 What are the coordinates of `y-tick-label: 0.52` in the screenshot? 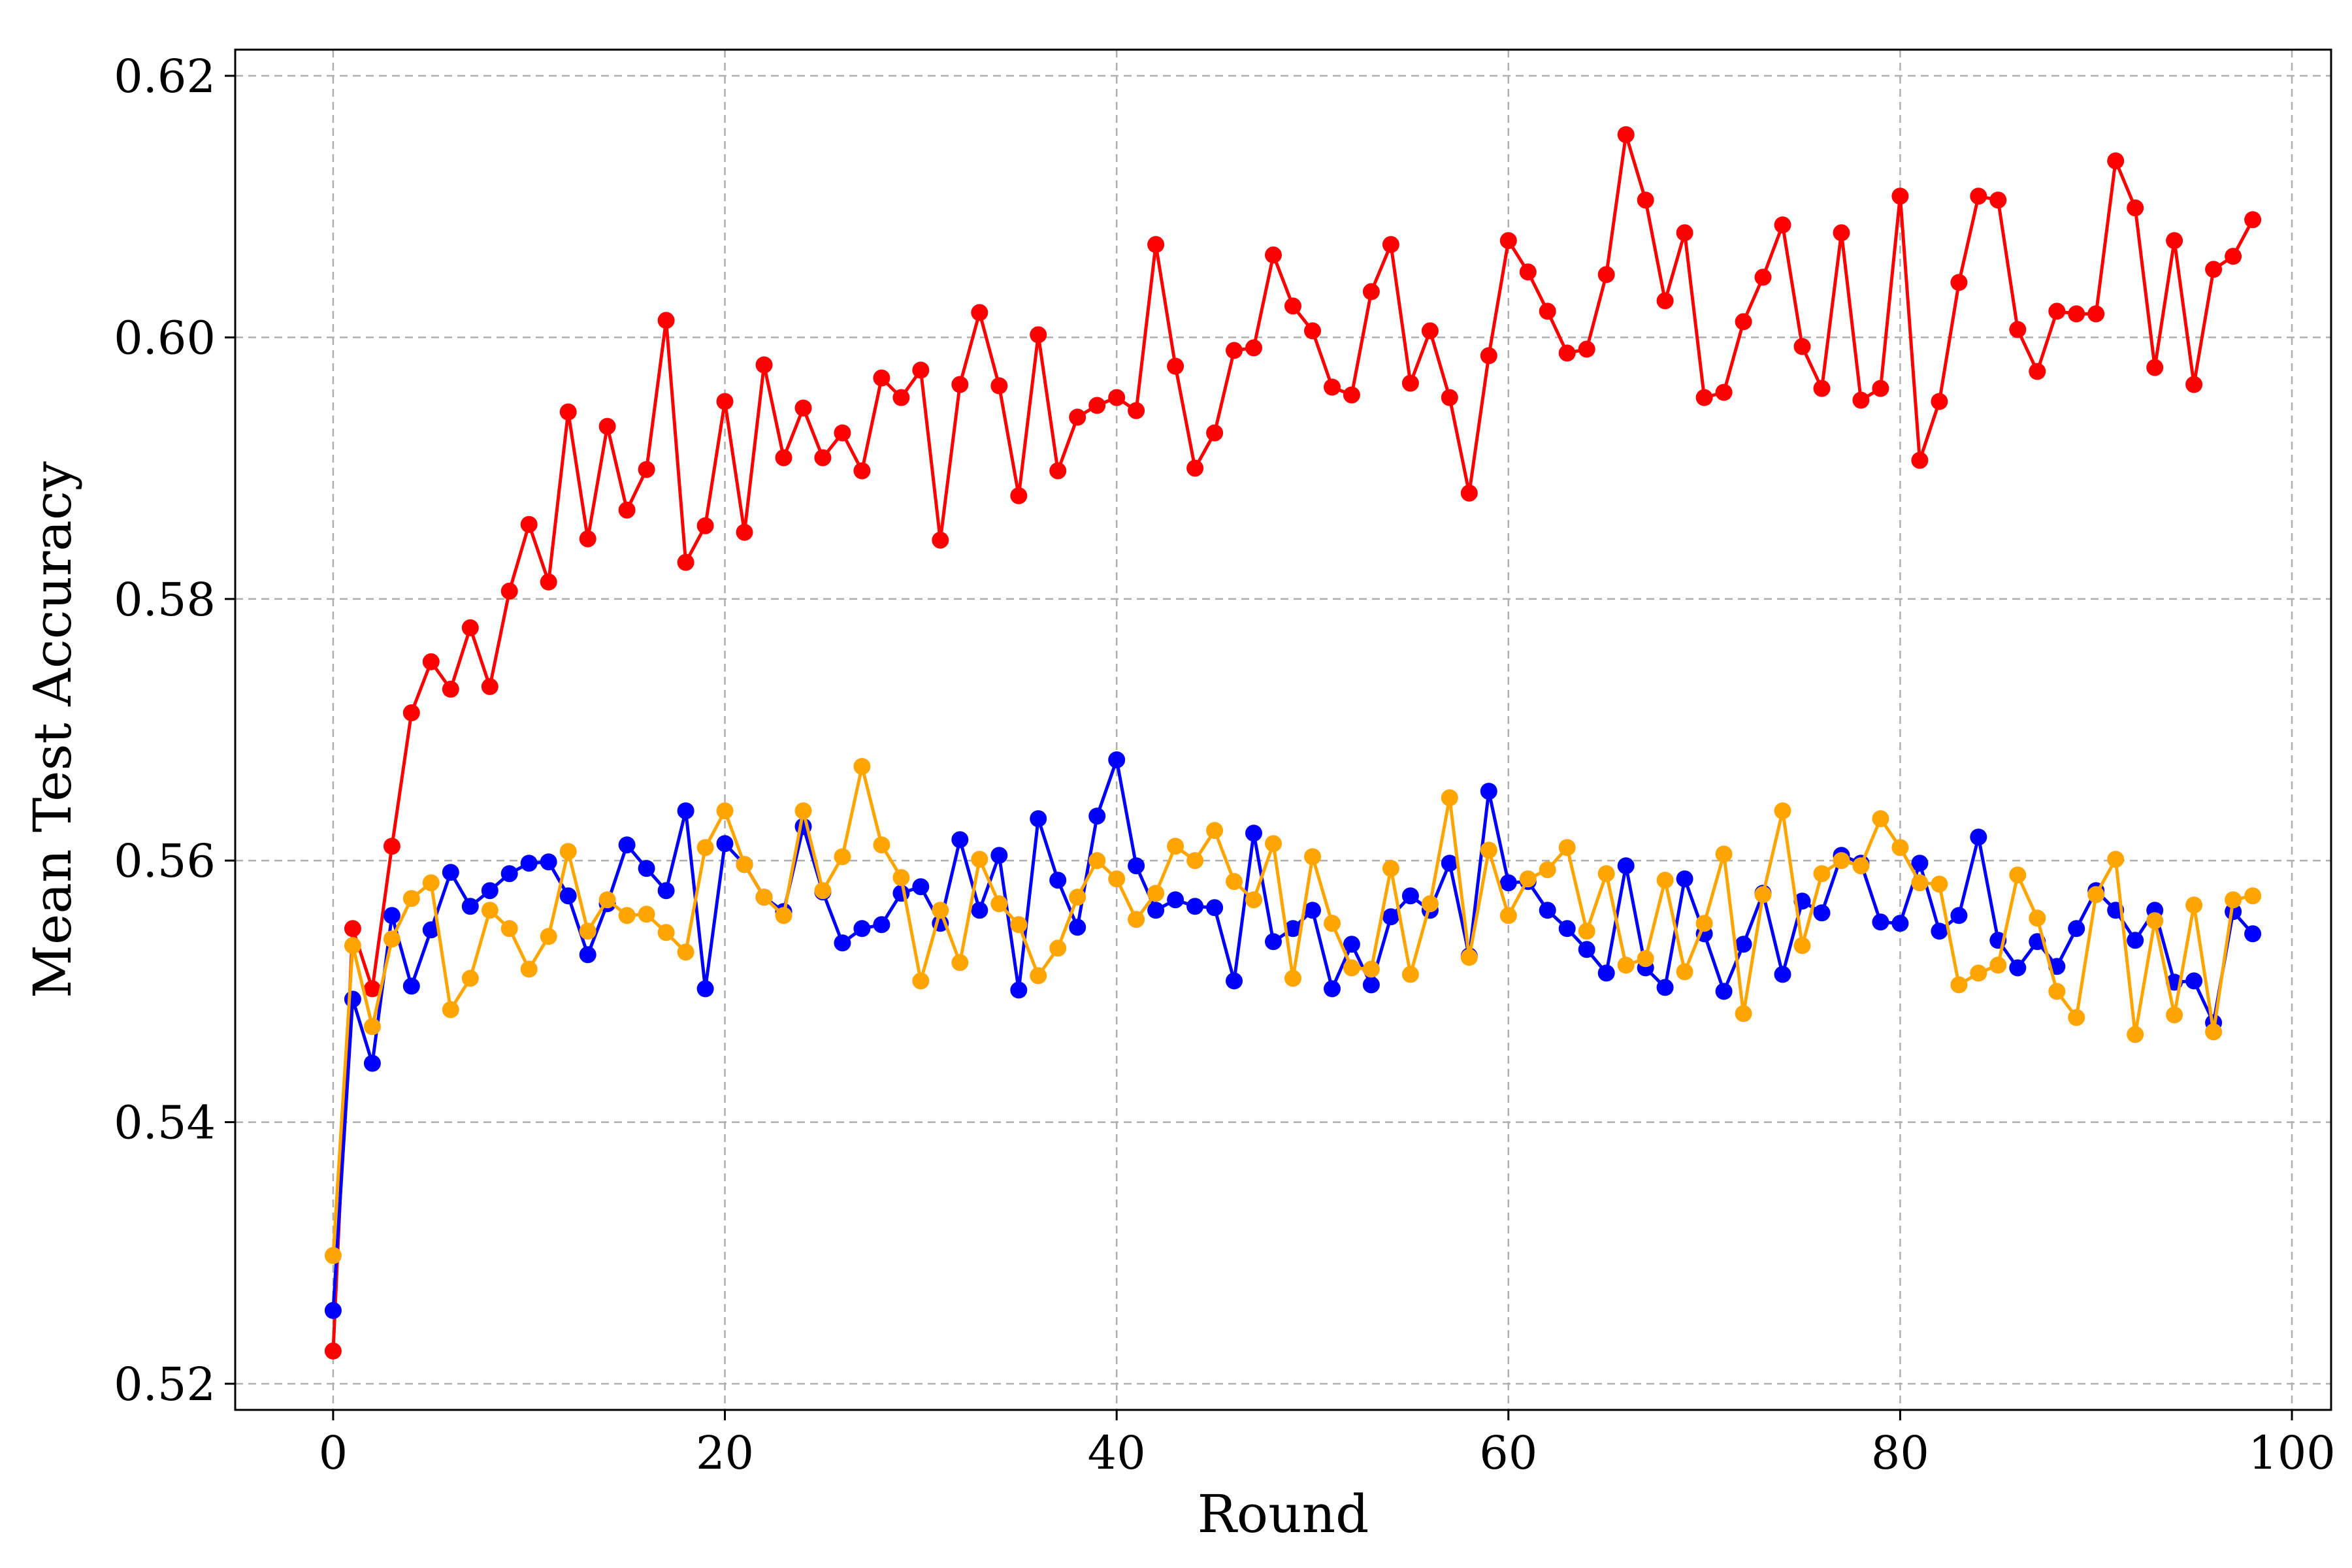 It's located at (165, 1384).